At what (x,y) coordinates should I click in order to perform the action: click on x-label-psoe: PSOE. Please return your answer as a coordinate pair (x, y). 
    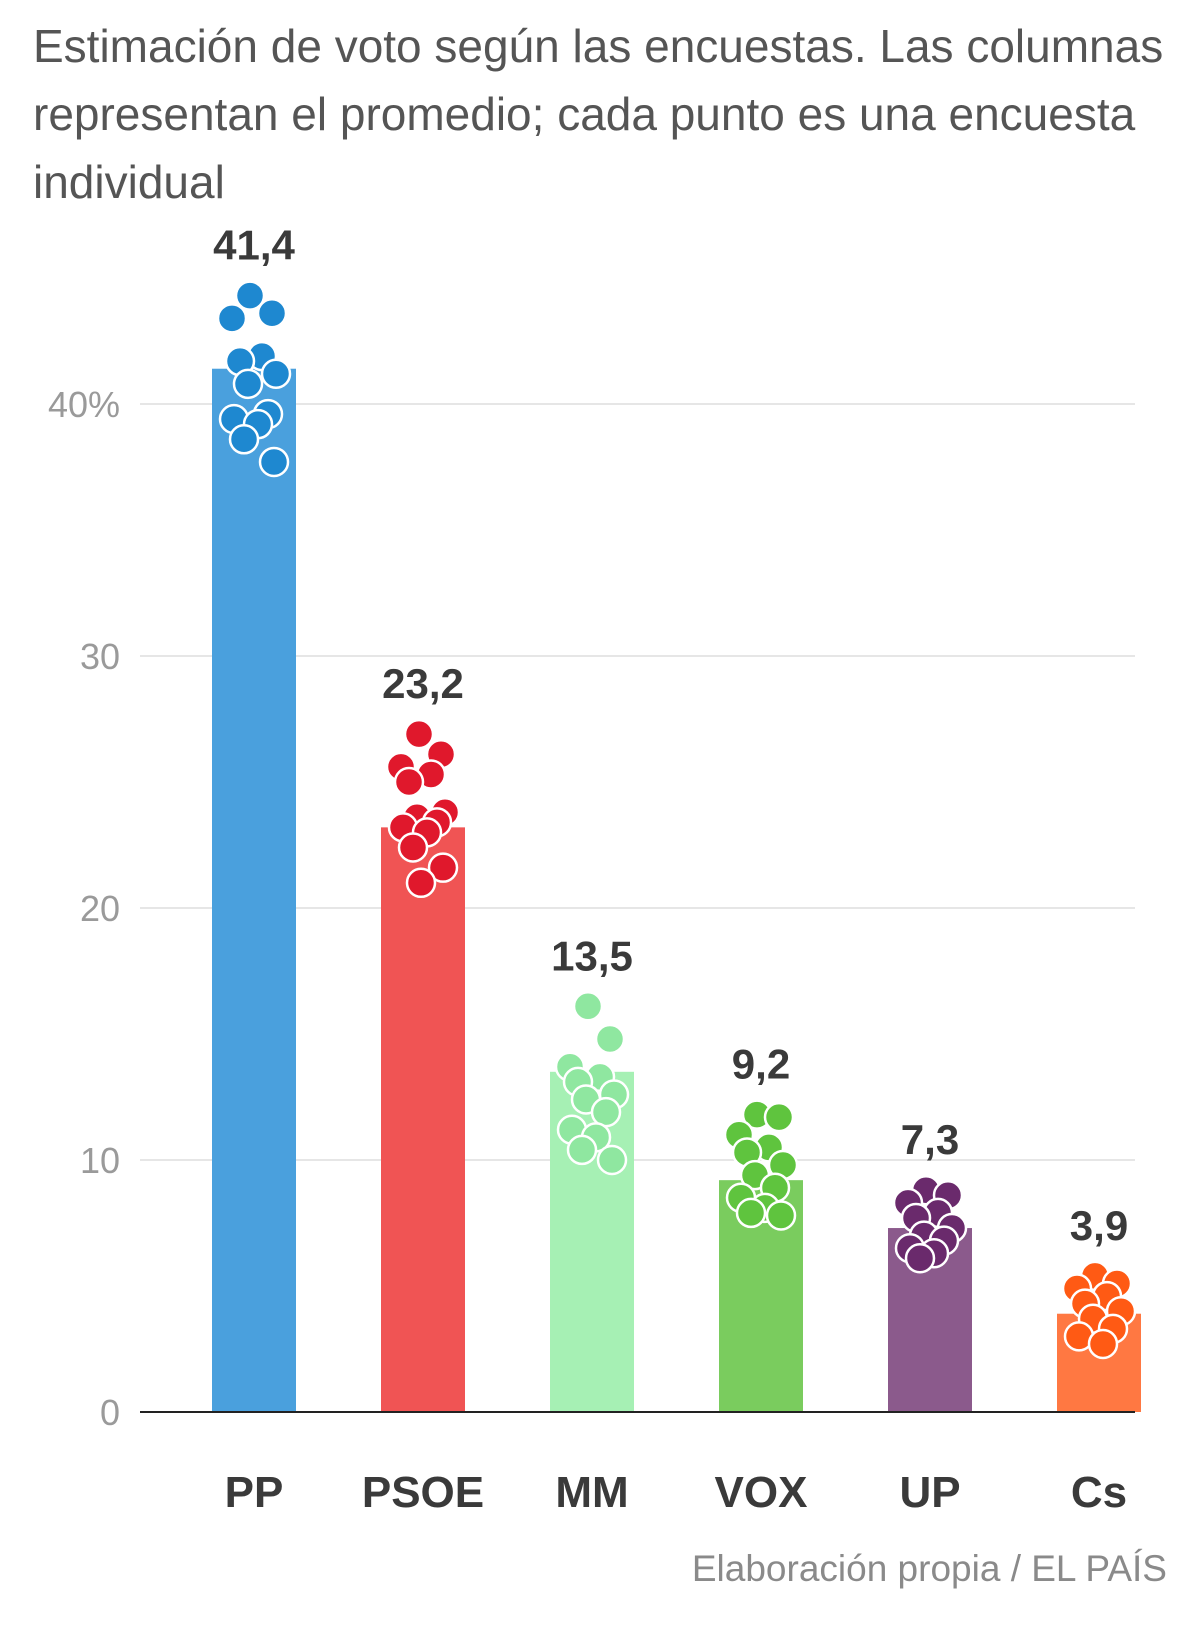
    Looking at the image, I should click on (423, 1492).